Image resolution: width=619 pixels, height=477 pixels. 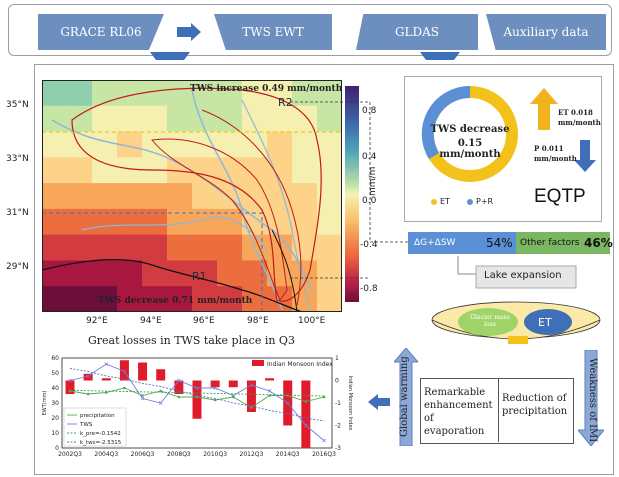 What do you see at coordinates (458, 412) in the screenshot?
I see `effect-evaporation: Remarkable enhancement of evaporation` at bounding box center [458, 412].